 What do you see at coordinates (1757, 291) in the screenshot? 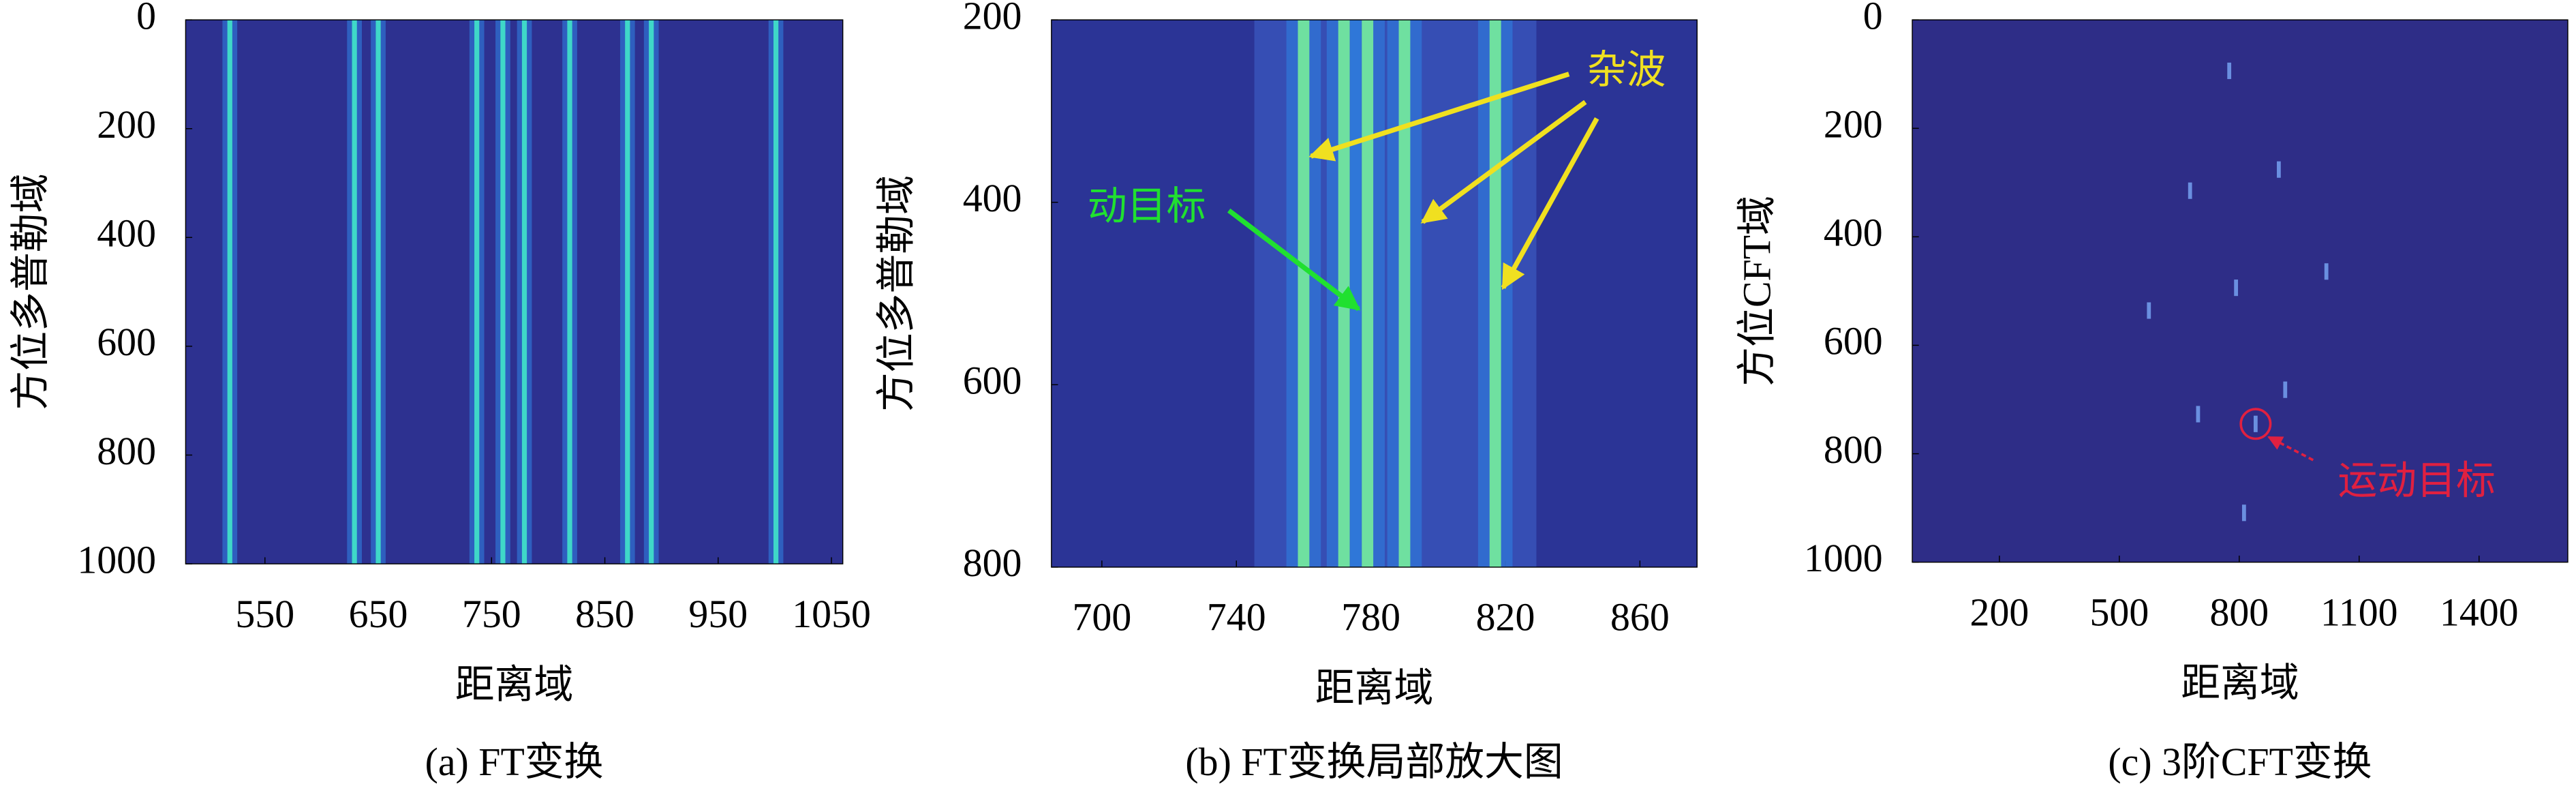
I see `y-axis-label: 方位CFT域` at bounding box center [1757, 291].